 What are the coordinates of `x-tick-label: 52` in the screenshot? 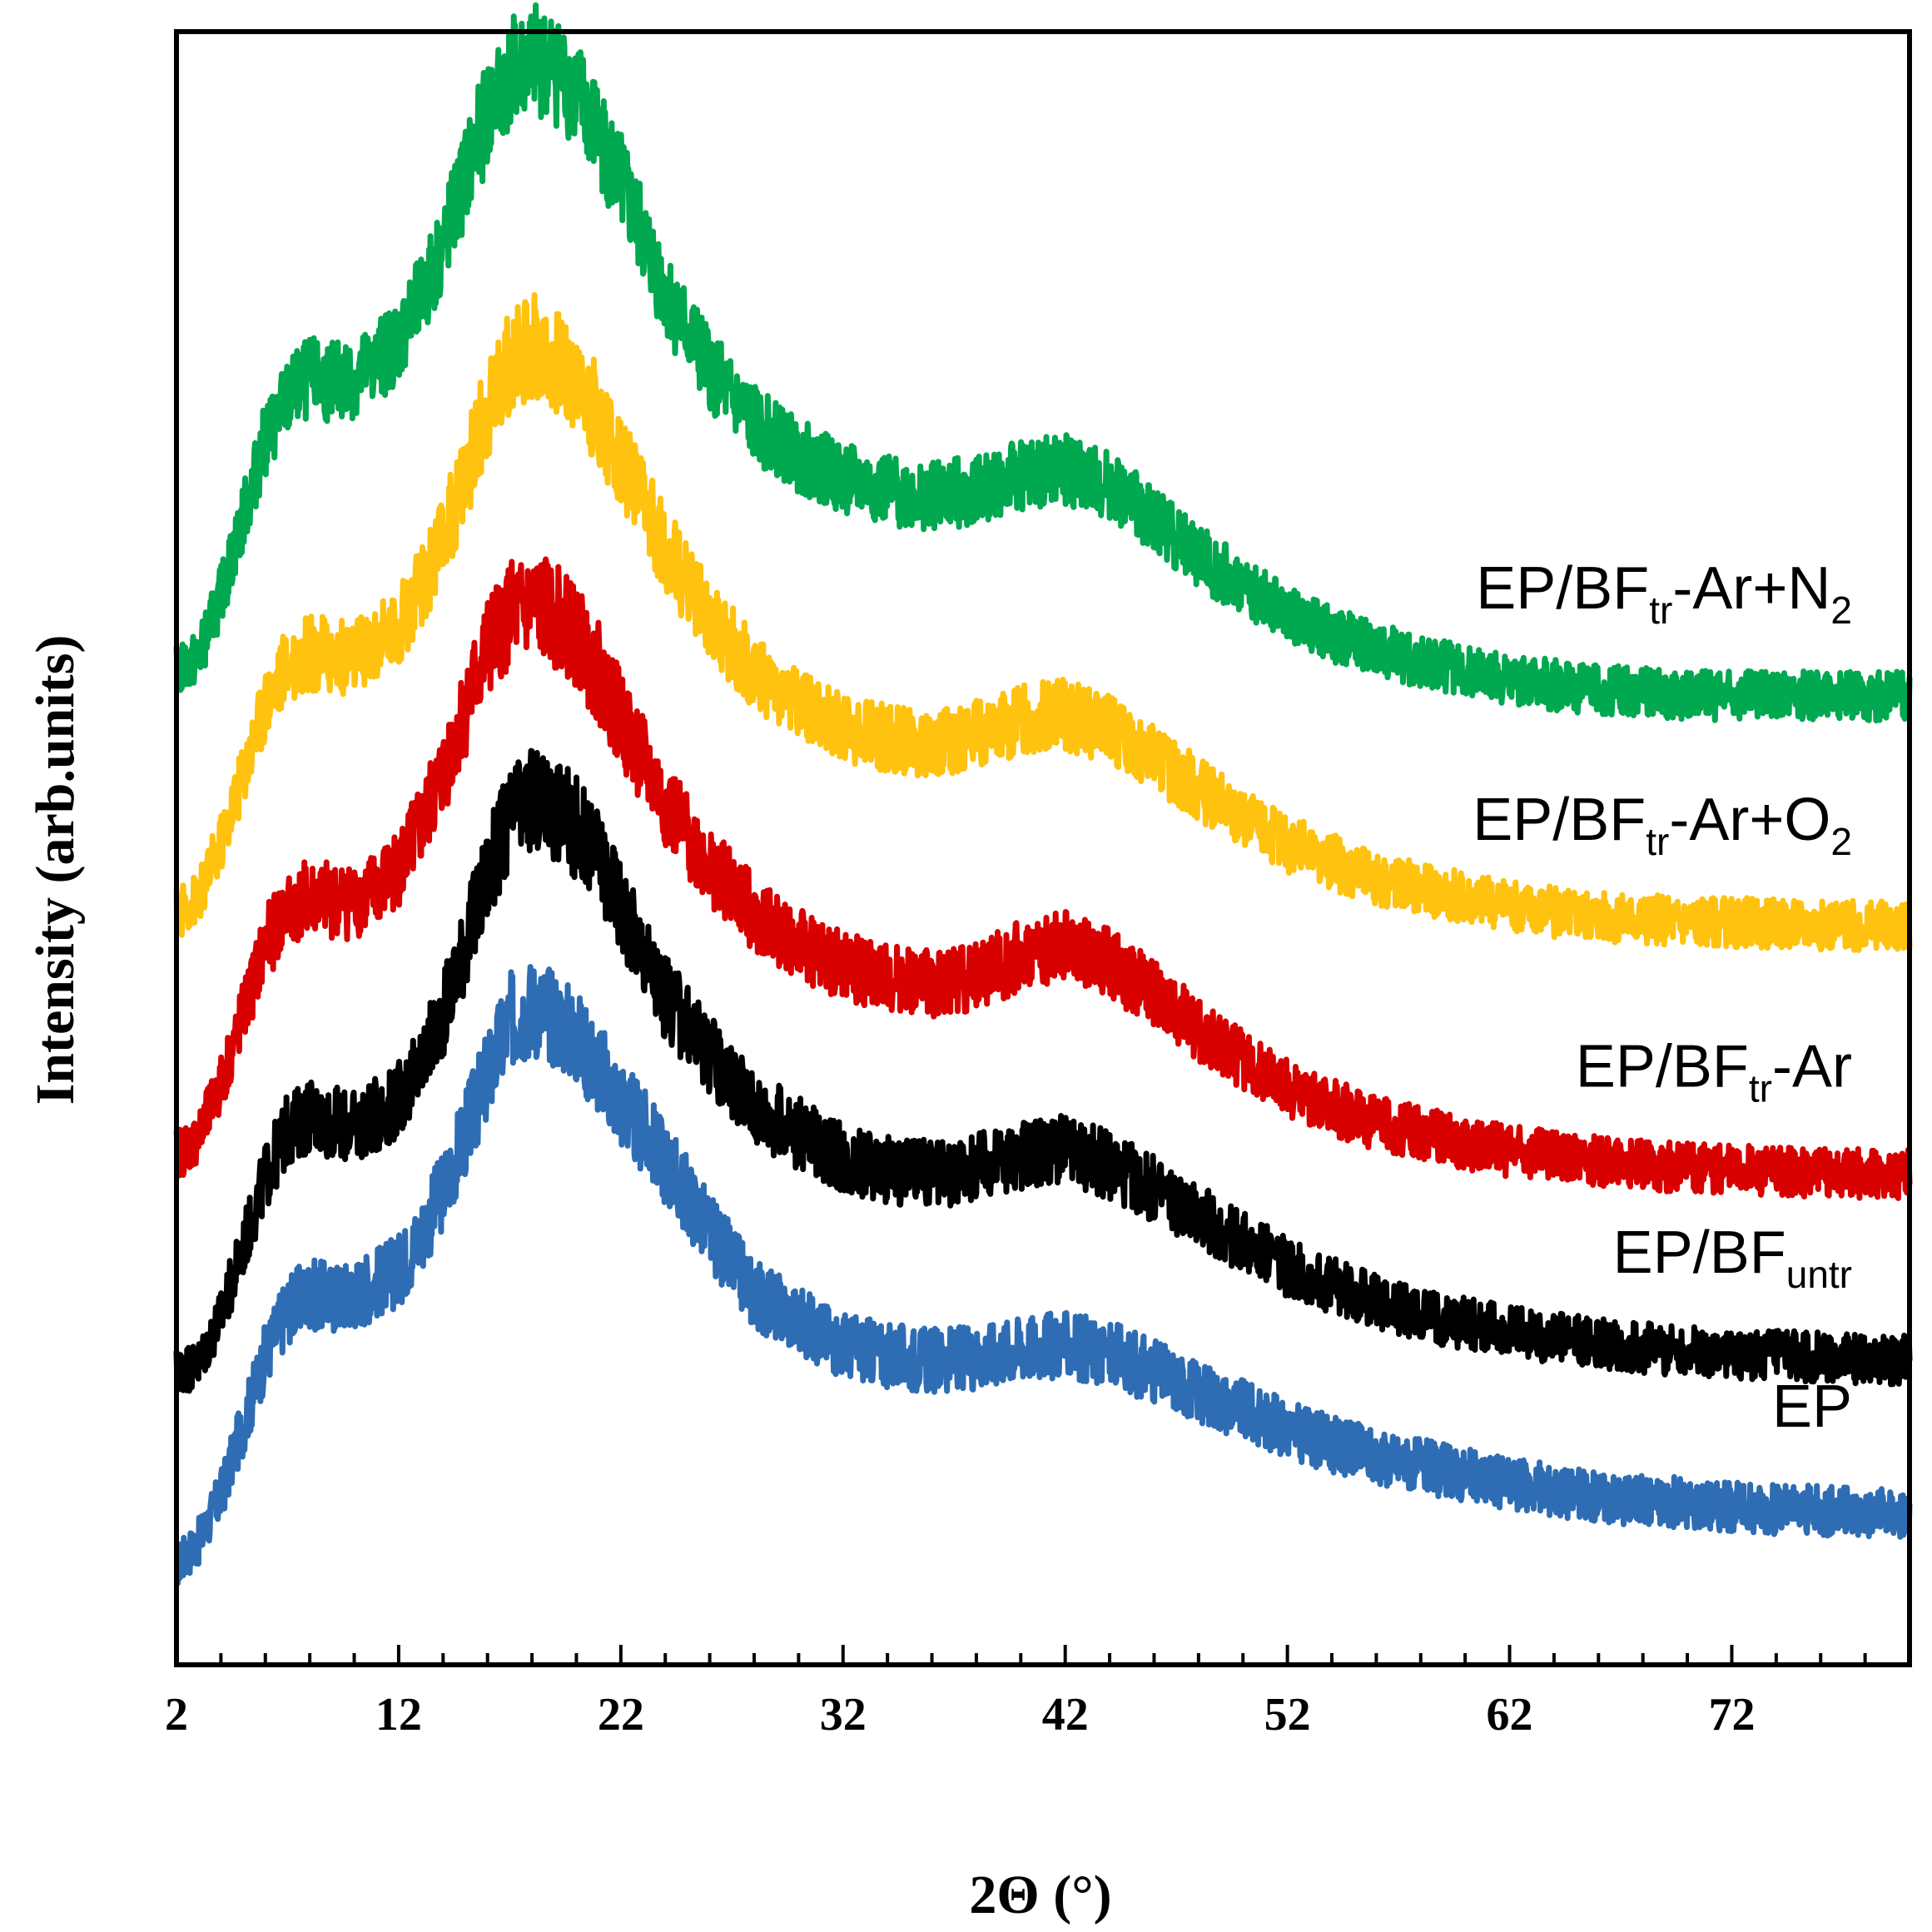 It's located at (1287, 1715).